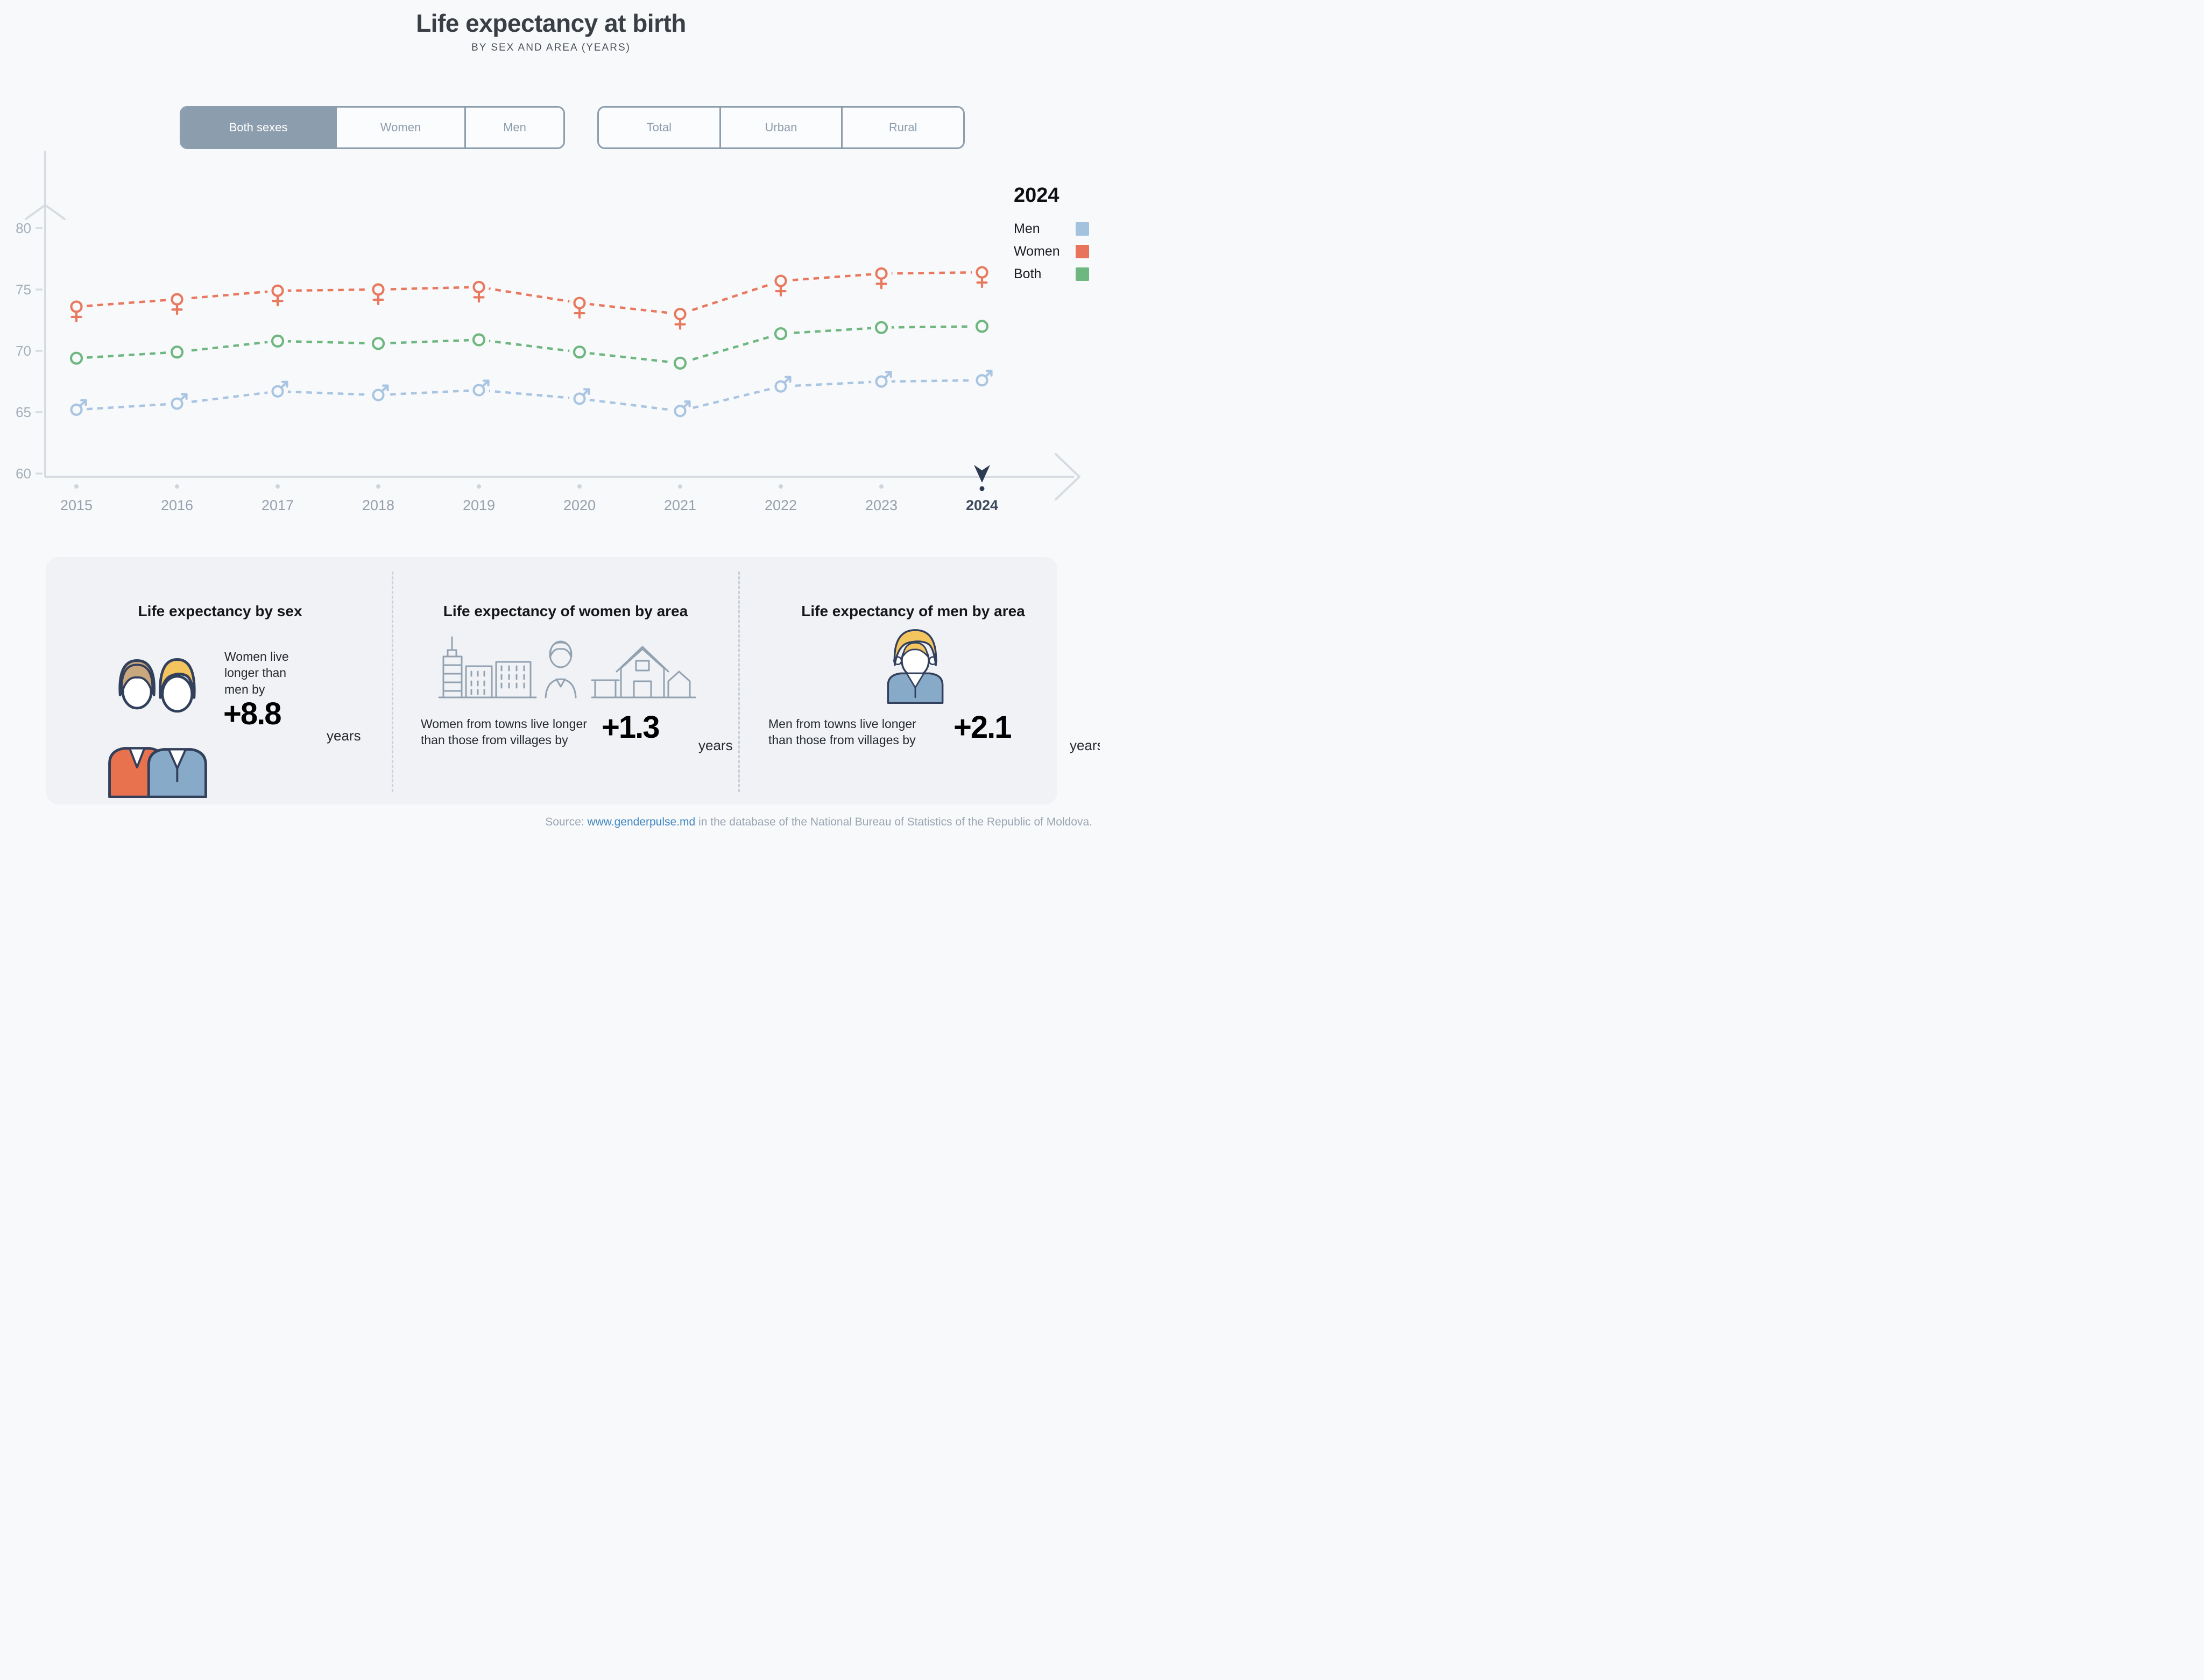 This screenshot has height=1680, width=2204. What do you see at coordinates (378, 292) in the screenshot?
I see `data-point-women-2018` at bounding box center [378, 292].